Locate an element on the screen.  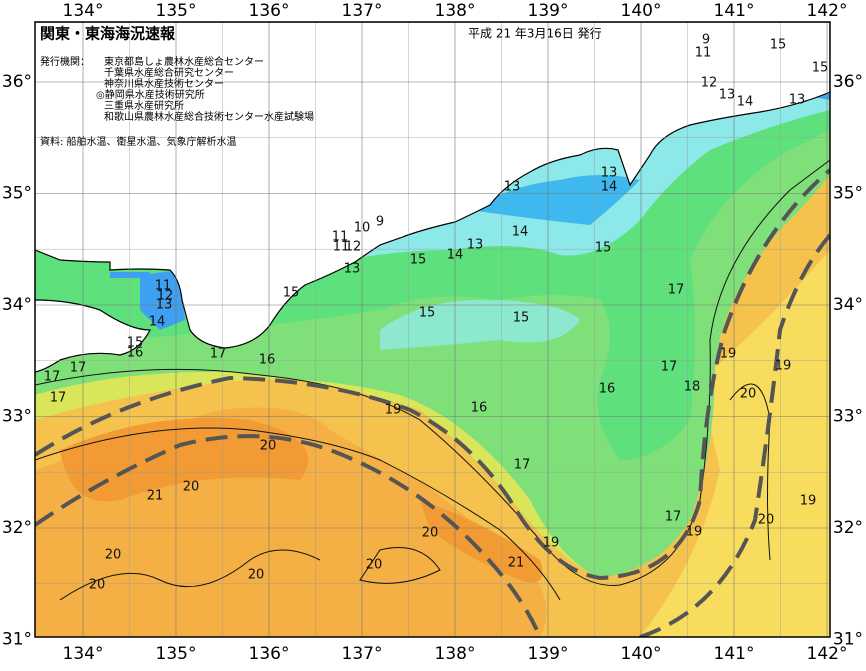
issuer: 和歌山県農林水産総合技術センター水産試験場 is located at coordinates (209, 116).